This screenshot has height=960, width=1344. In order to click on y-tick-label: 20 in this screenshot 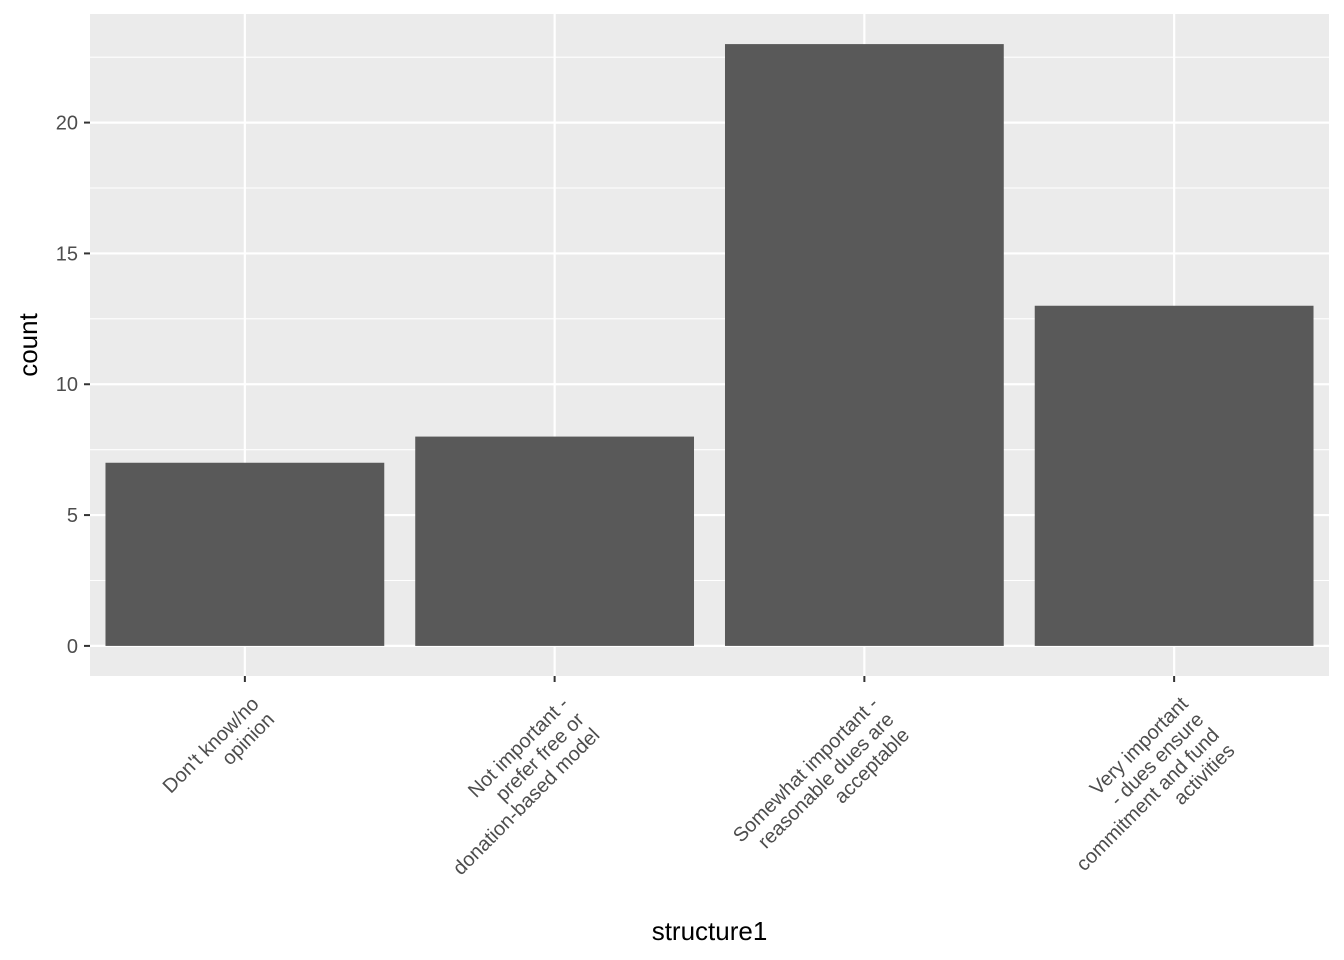, I will do `click(67, 124)`.